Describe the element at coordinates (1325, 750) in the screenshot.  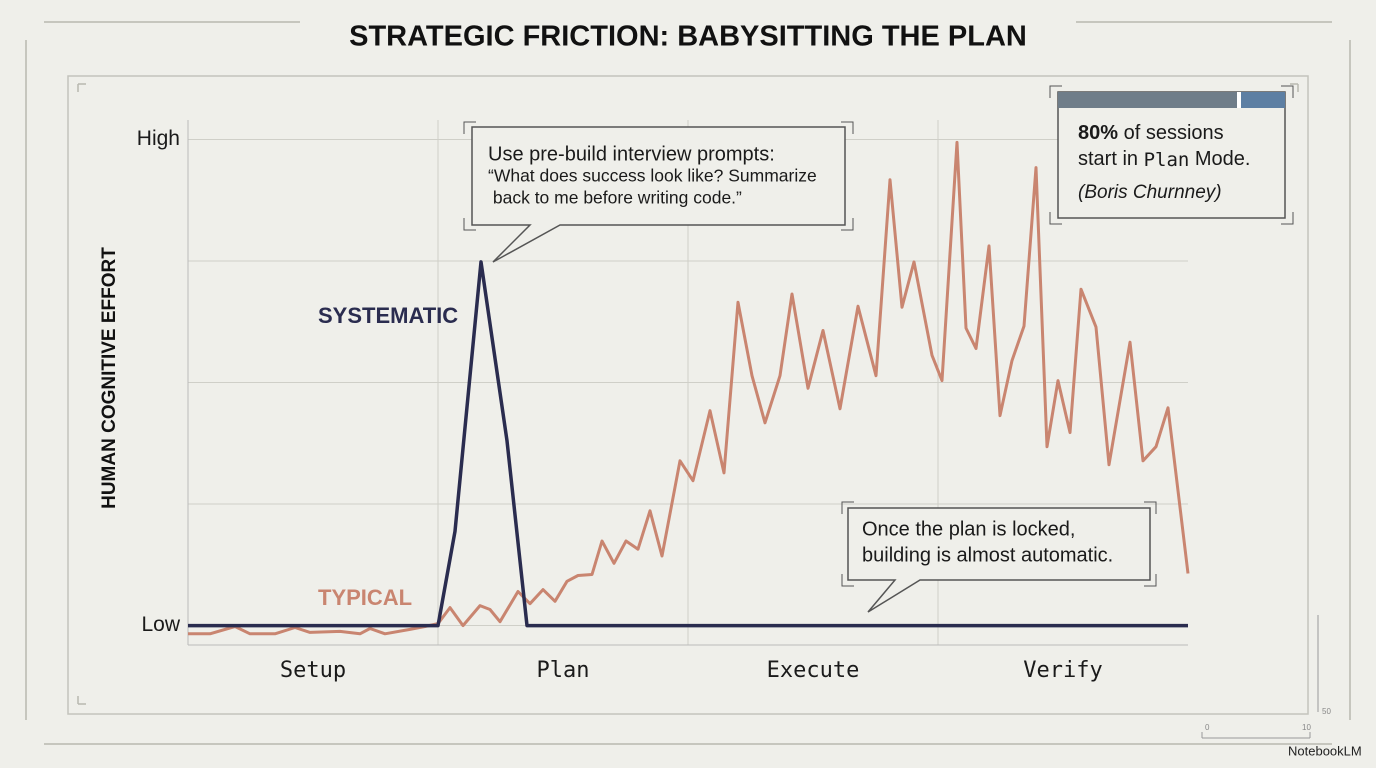
I see `brand: NotebookLM` at that location.